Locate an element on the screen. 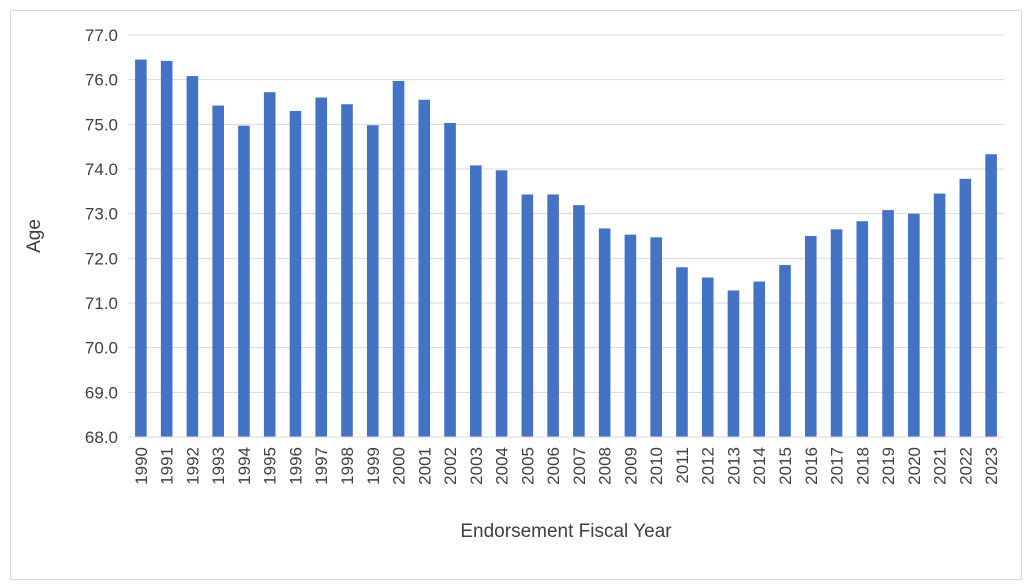 This screenshot has width=1032, height=585. y-axis-title: Age is located at coordinates (34, 236).